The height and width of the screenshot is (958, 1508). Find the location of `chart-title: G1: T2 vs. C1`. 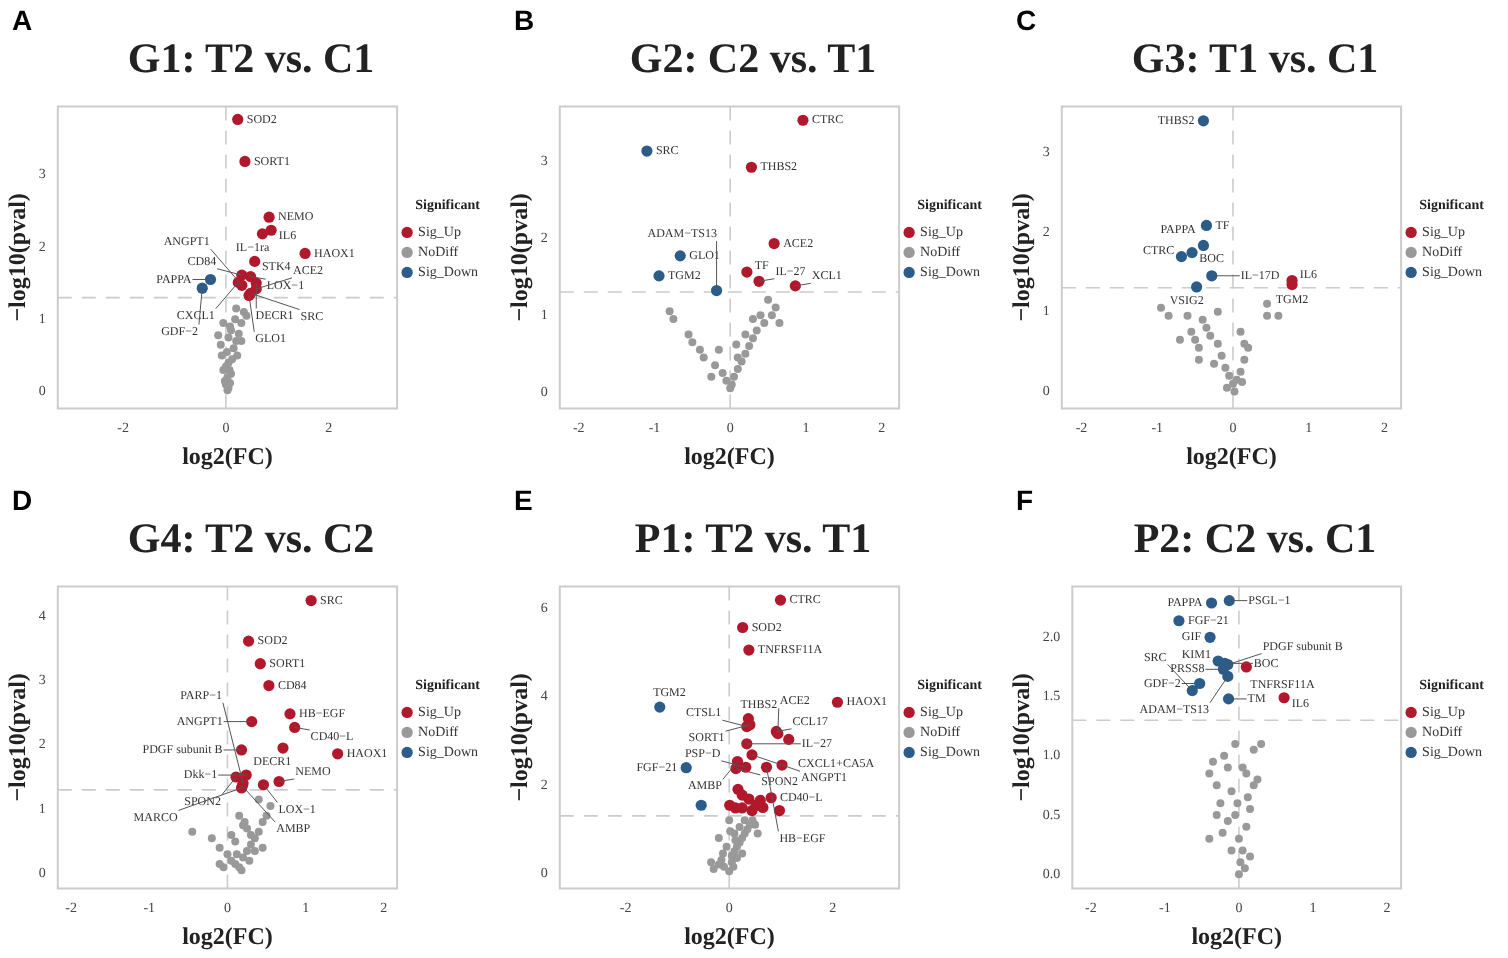

chart-title: G1: T2 vs. C1 is located at coordinates (251, 58).